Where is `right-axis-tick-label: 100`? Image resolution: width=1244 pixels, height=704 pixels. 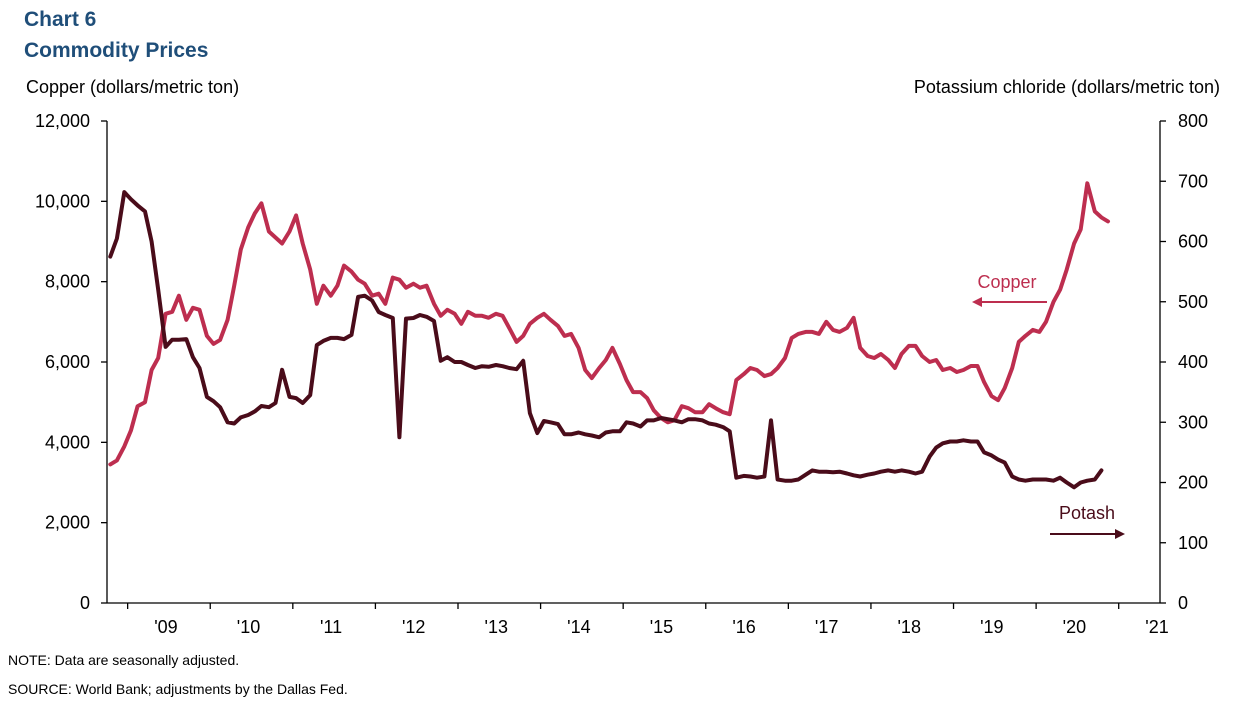 right-axis-tick-label: 100 is located at coordinates (1193, 543).